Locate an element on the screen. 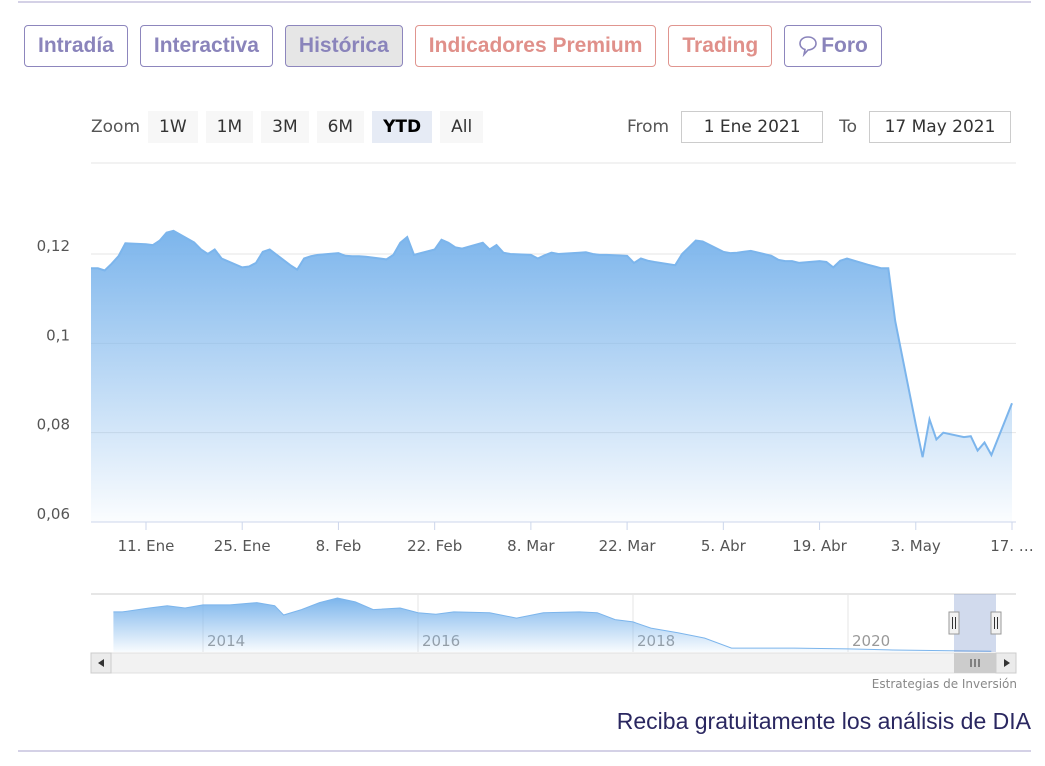 Image resolution: width=1045 pixels, height=766 pixels. date-range: From 1 Ene 2021 To 17 May 2021 is located at coordinates (819, 127).